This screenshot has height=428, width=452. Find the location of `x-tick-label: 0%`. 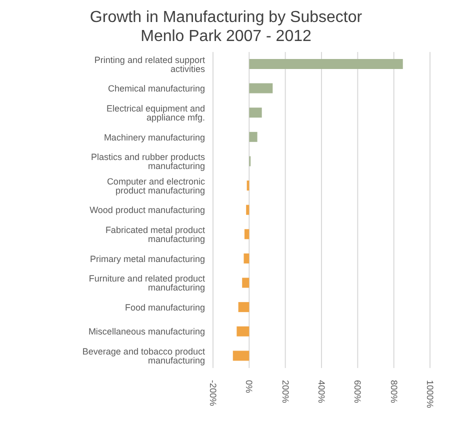

x-tick-label: 0% is located at coordinates (249, 387).